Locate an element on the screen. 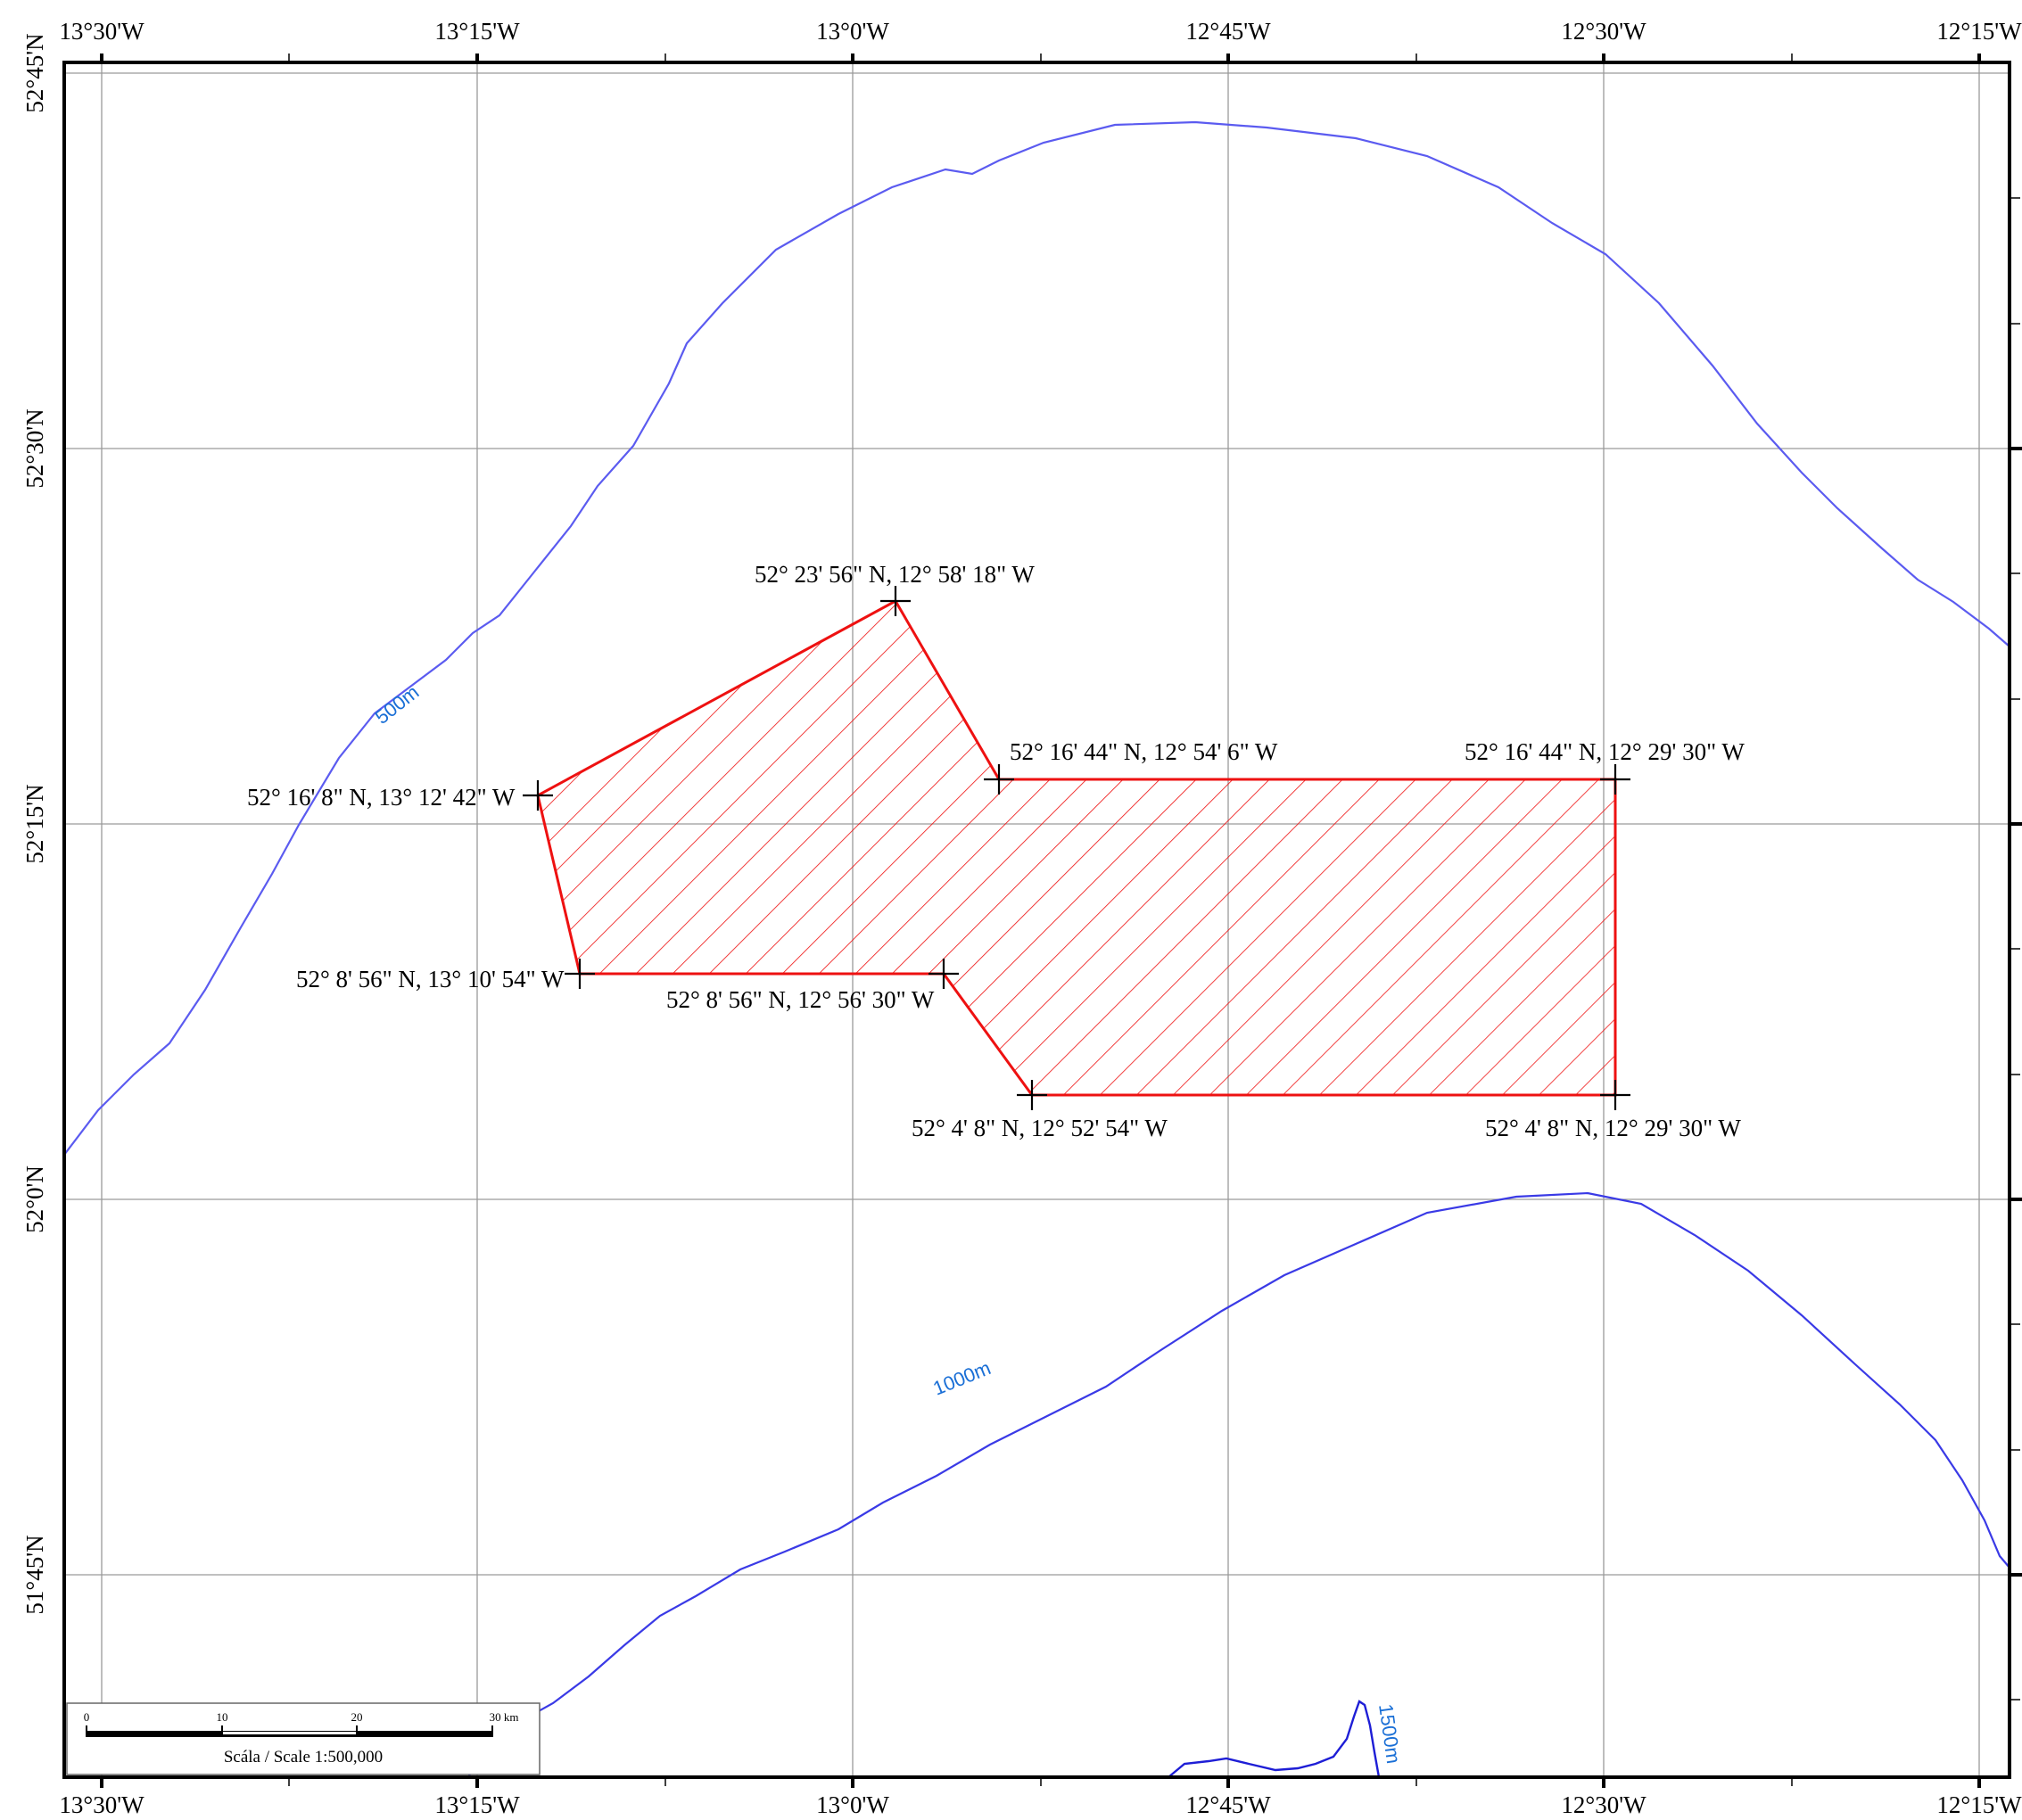  vertex-label: 52° 4' 8" N, 12° 52' 54" W is located at coordinates (1040, 1128).